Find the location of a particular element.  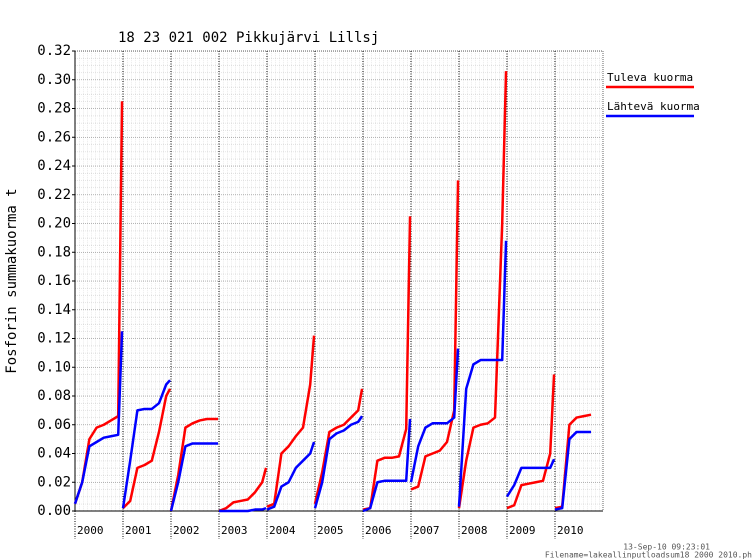

y-tick-label: 0.32 is located at coordinates (54, 51).